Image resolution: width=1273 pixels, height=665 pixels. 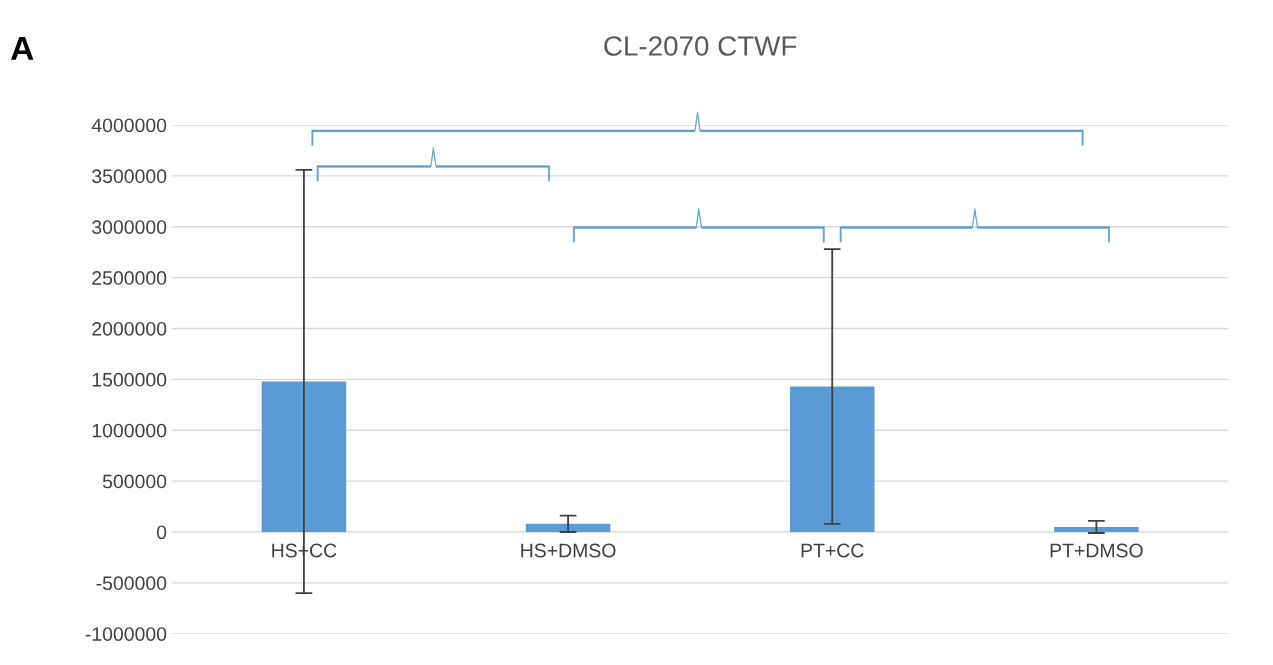 I want to click on y-tick-label: 3000000, so click(x=129, y=227).